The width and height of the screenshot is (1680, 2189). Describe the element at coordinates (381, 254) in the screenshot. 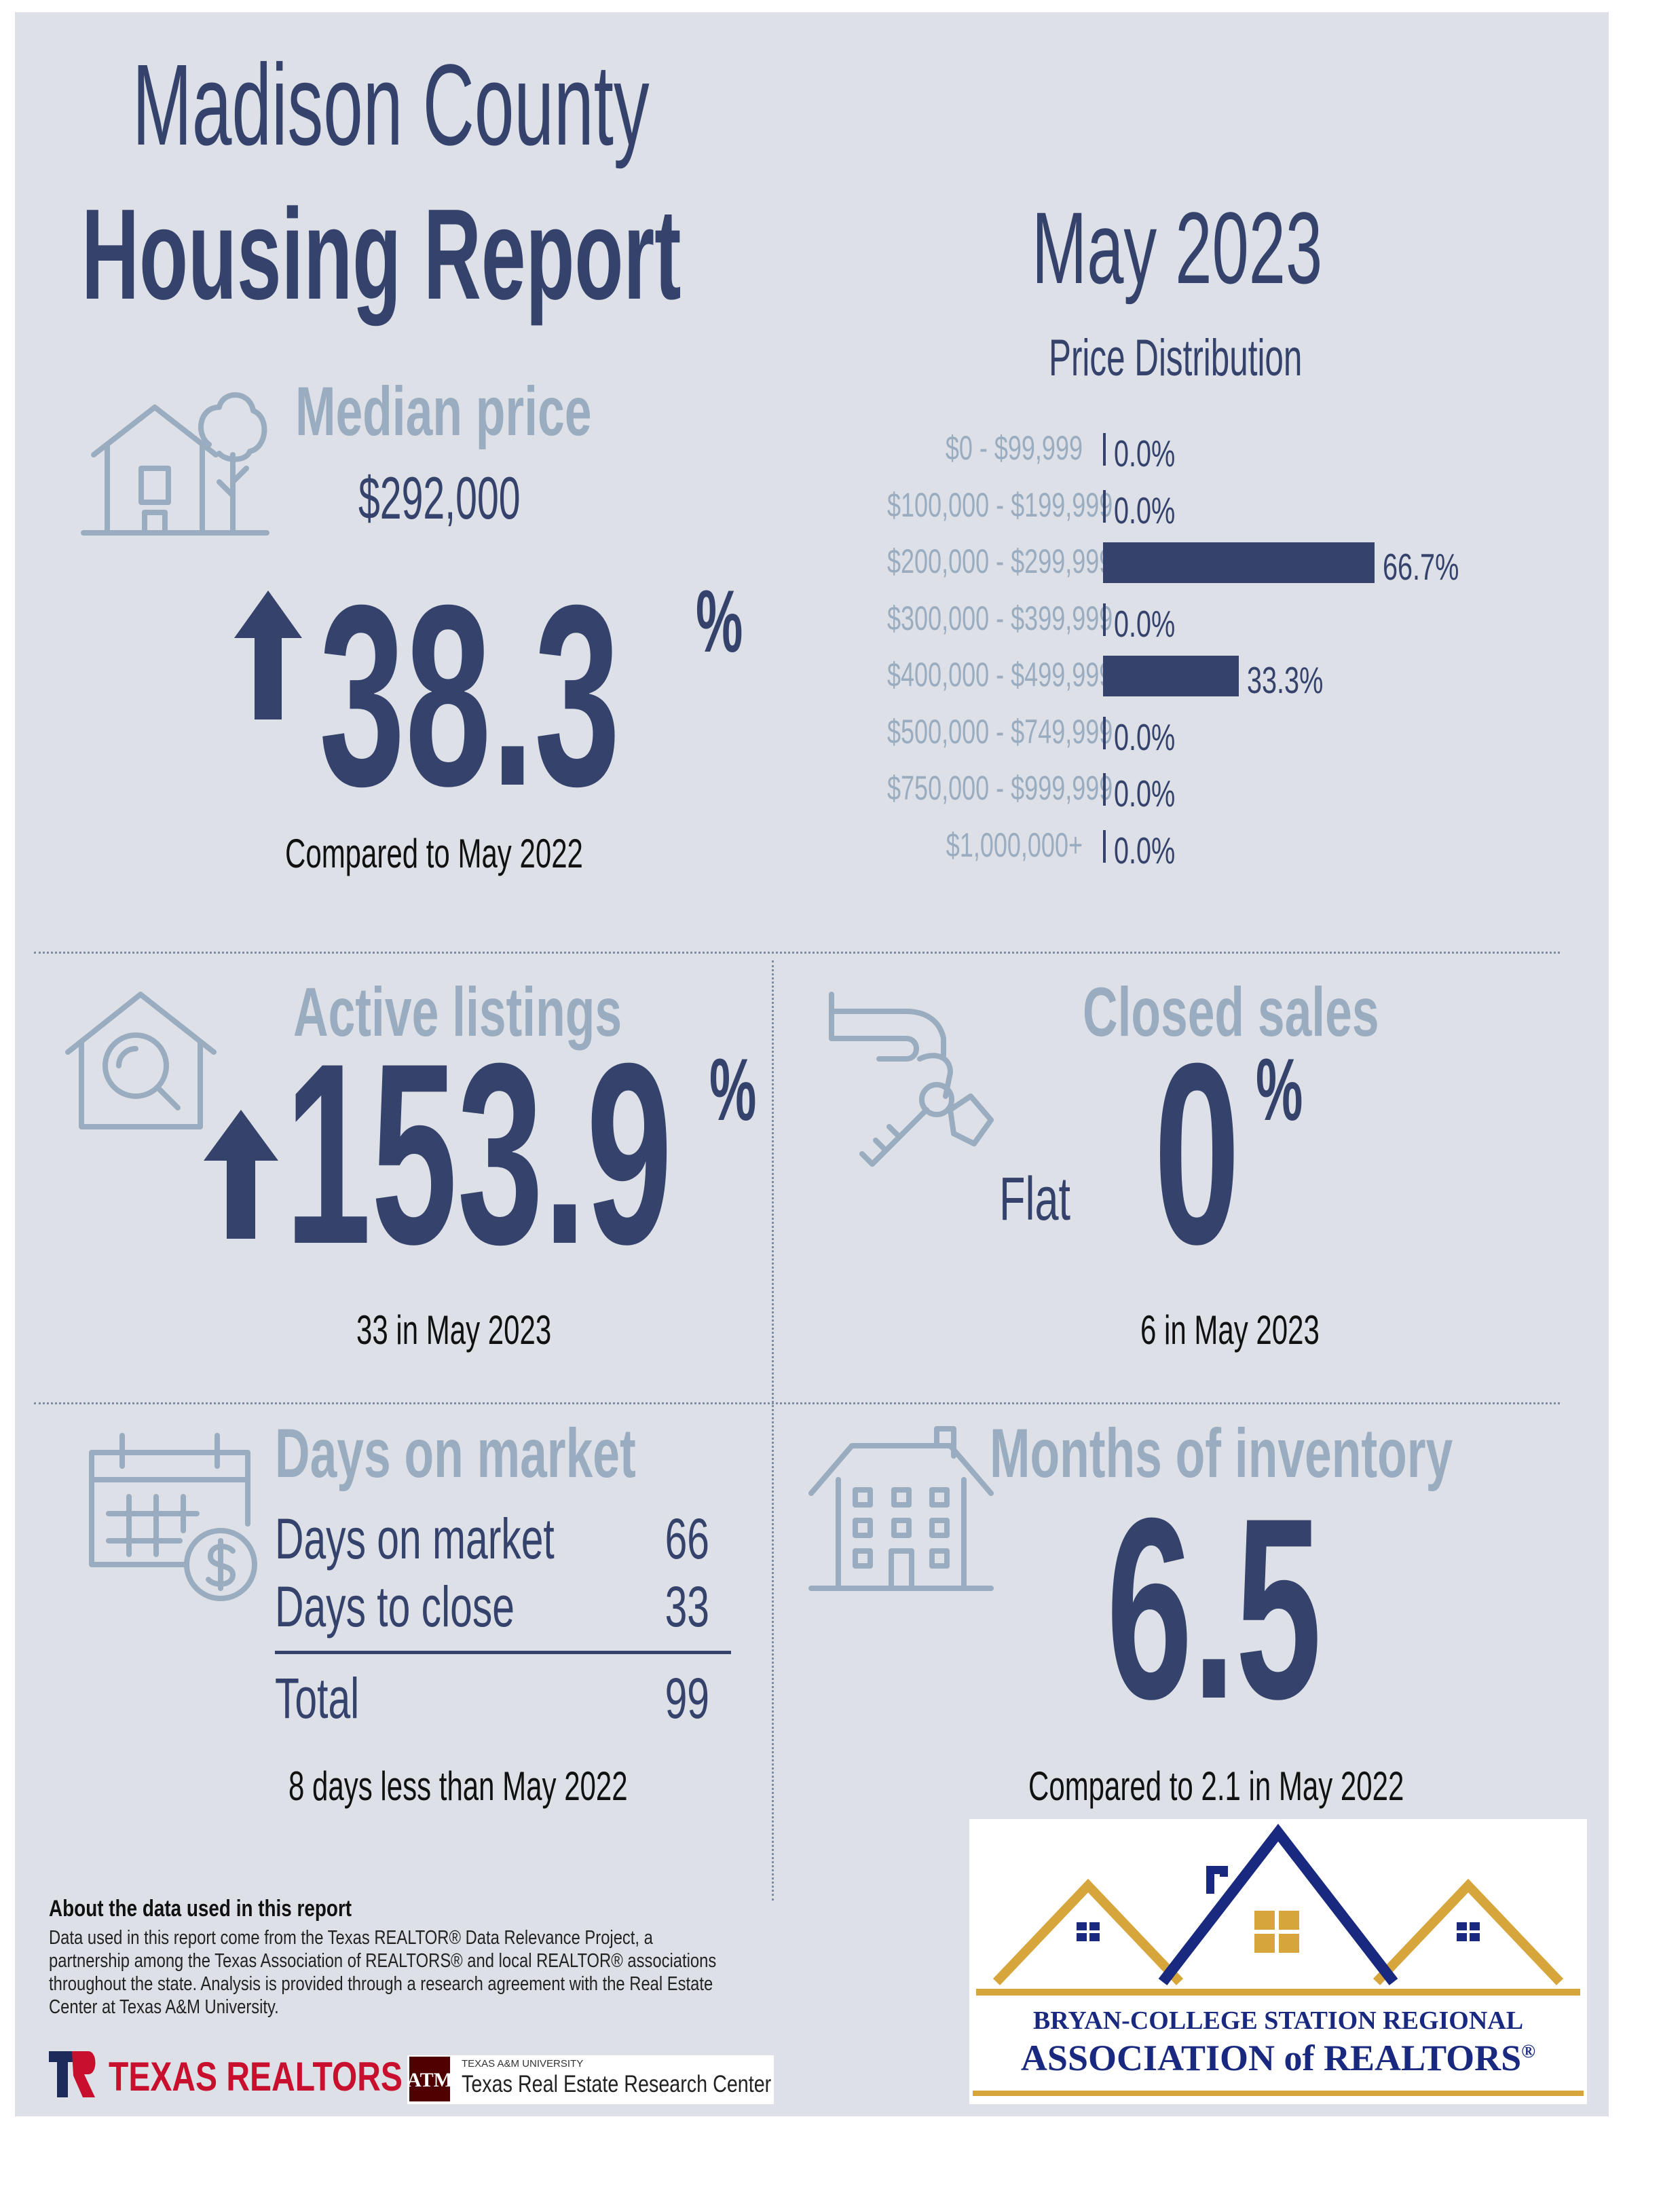

I see `title-report: Housing Report` at that location.